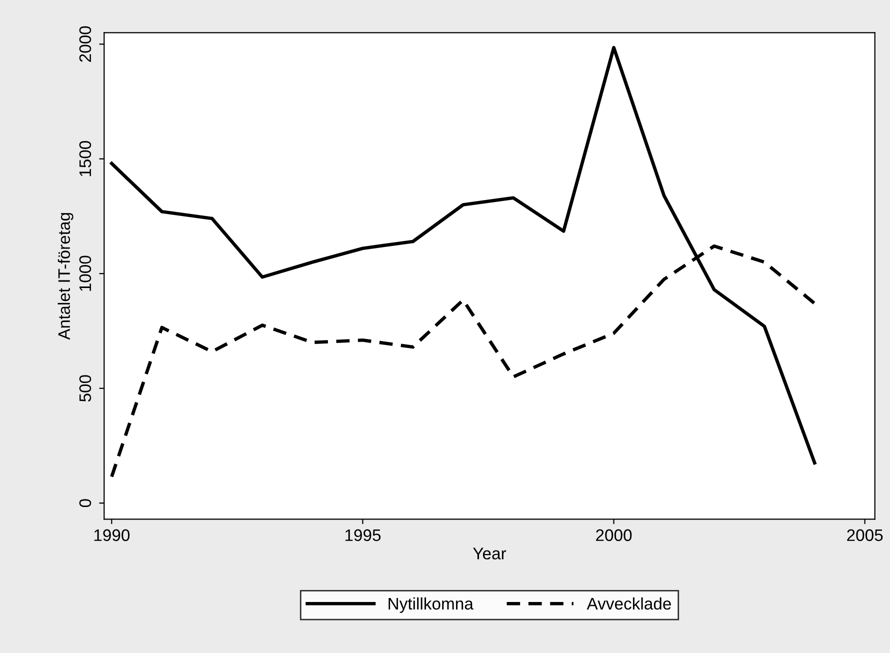 This screenshot has width=890, height=653. What do you see at coordinates (489, 554) in the screenshot?
I see `x-axis-title: Year` at bounding box center [489, 554].